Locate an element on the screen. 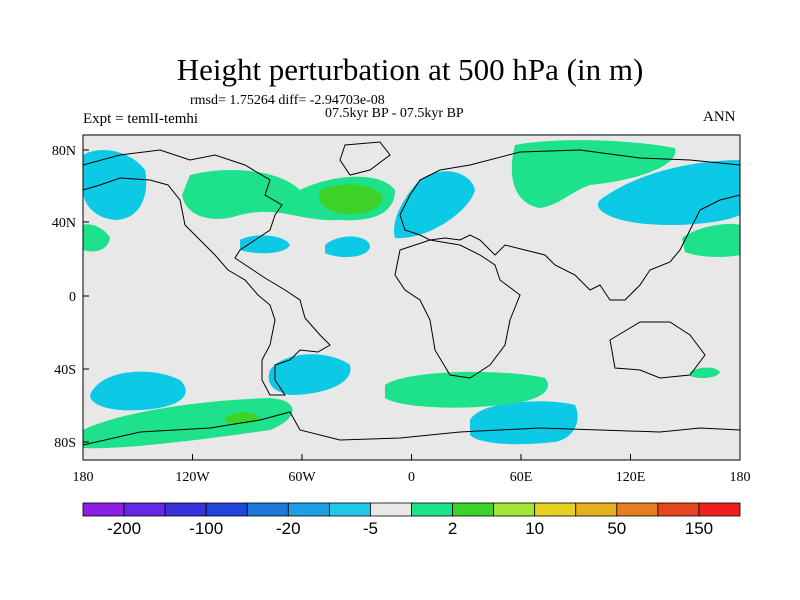  colorbar-label: 2 is located at coordinates (452, 528).